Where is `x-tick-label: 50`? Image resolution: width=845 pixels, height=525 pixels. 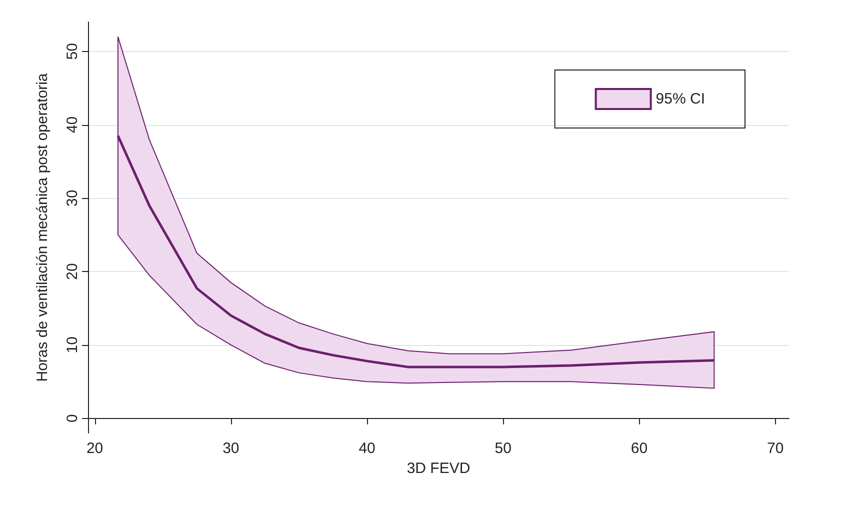 x-tick-label: 50 is located at coordinates (503, 448).